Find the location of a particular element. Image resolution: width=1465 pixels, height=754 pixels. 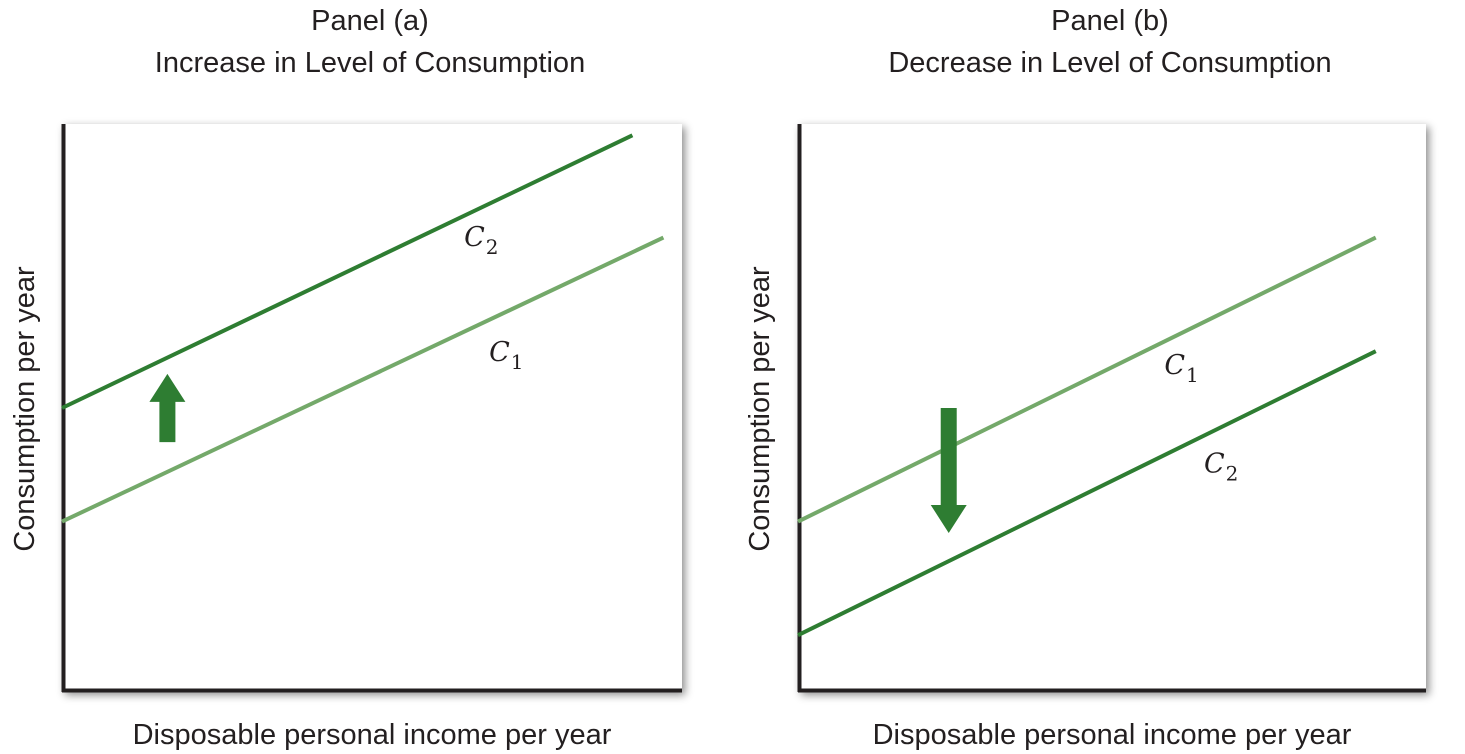

series-line-c2 is located at coordinates (347, 271).